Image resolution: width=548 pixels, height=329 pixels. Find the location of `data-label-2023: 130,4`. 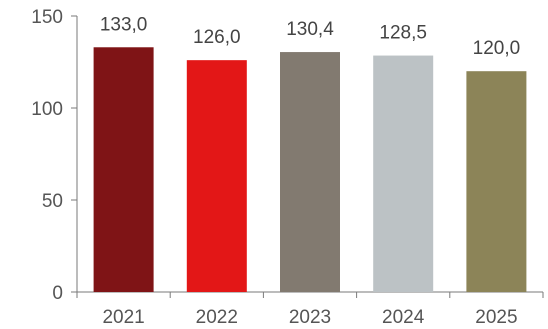

data-label-2023: 130,4 is located at coordinates (310, 29).